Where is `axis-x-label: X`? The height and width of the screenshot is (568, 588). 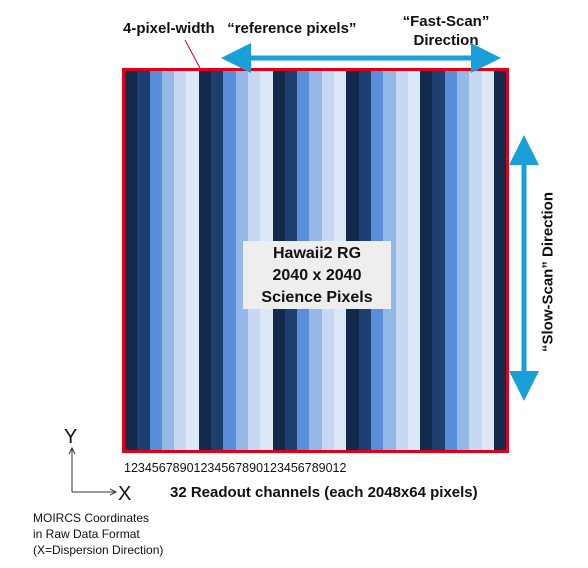
axis-x-label: X is located at coordinates (125, 494).